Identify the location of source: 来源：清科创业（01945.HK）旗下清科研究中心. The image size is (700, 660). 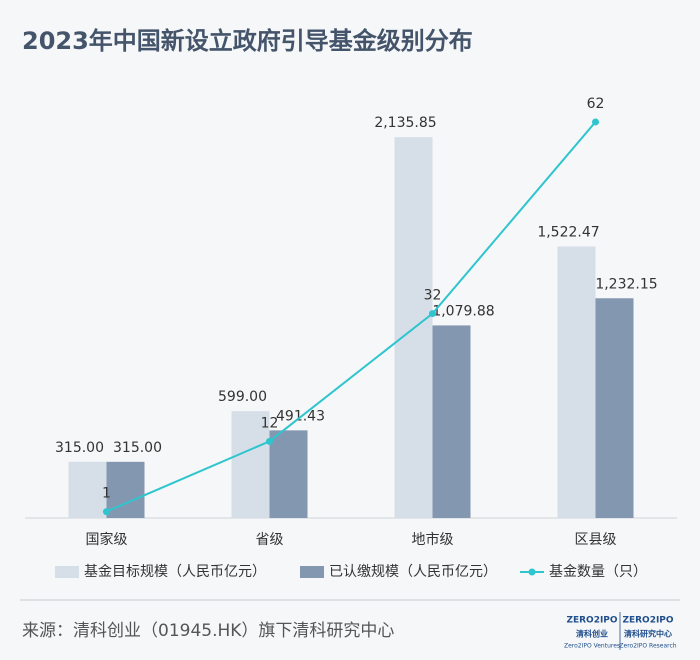
(208, 631).